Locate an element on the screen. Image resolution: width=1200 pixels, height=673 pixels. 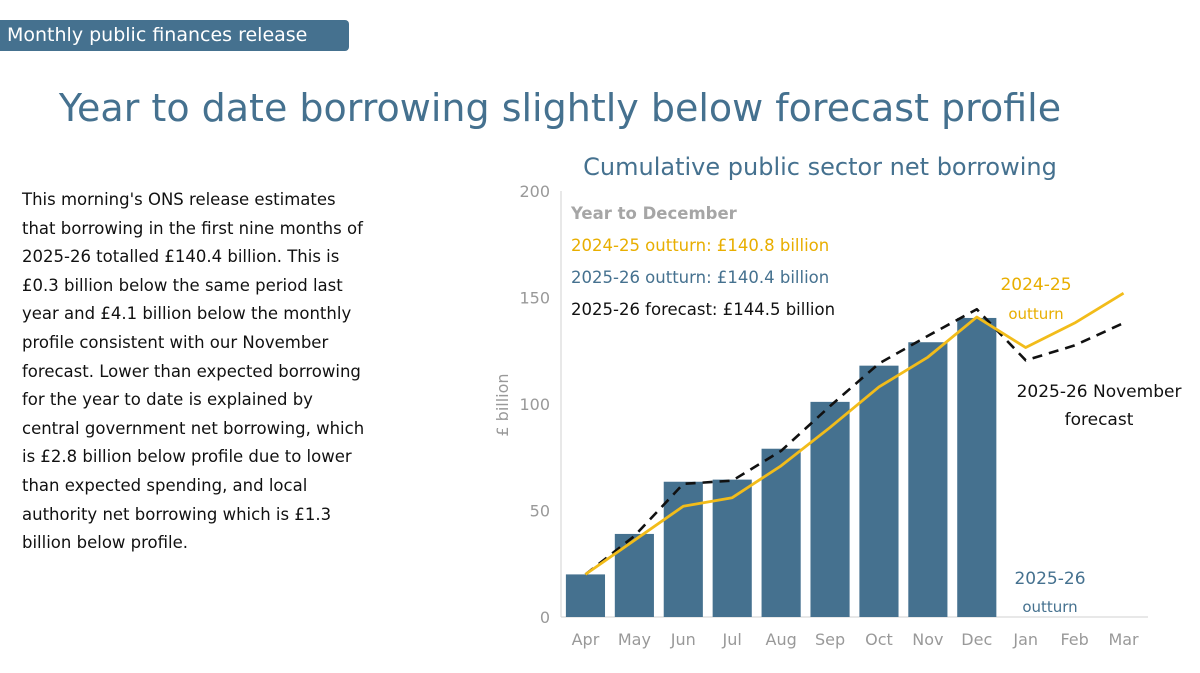
series-label-2024-25-sub: outturn is located at coordinates (1035, 314).